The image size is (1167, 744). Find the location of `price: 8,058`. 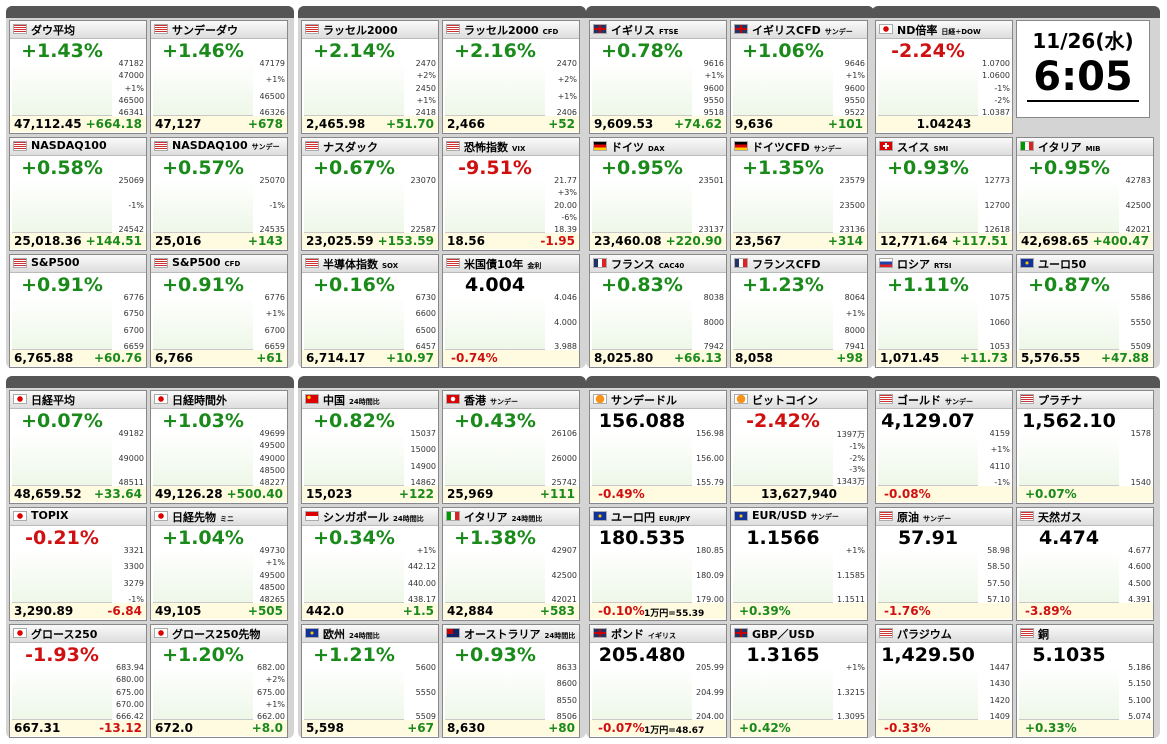

price: 8,058 is located at coordinates (754, 358).